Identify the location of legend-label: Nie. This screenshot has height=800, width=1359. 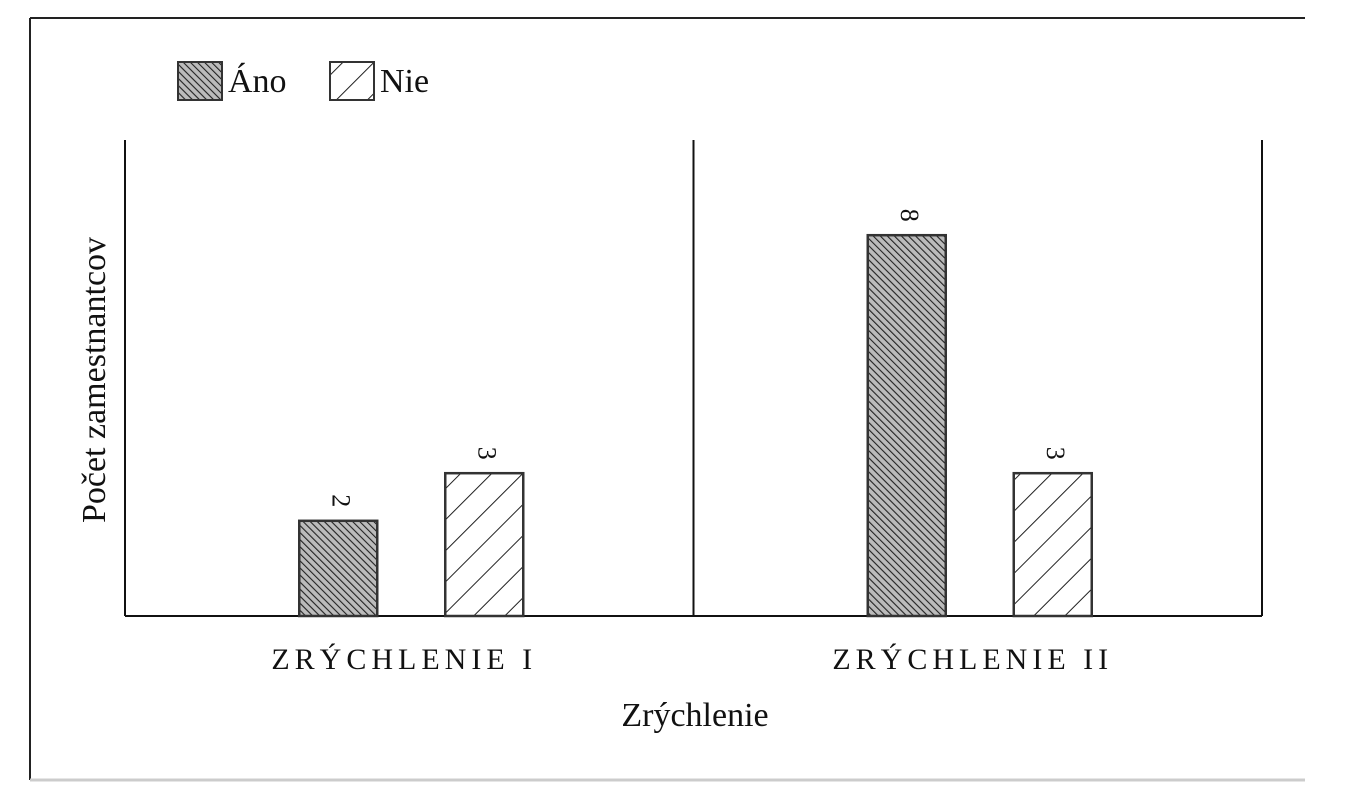
(404, 81).